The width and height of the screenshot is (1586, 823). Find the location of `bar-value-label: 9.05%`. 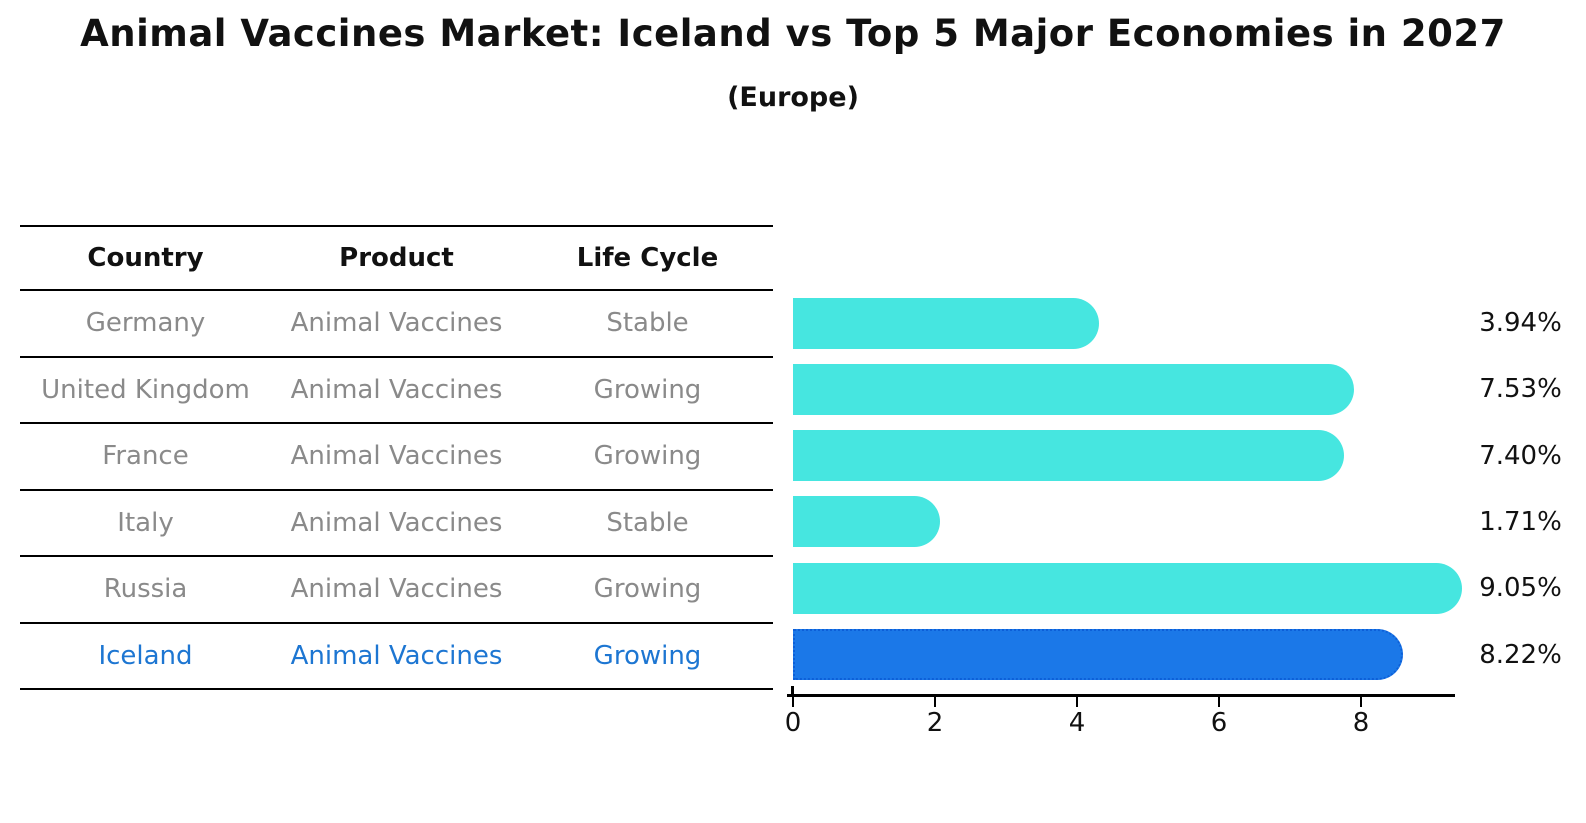

bar-value-label: 9.05% is located at coordinates (1520, 588).